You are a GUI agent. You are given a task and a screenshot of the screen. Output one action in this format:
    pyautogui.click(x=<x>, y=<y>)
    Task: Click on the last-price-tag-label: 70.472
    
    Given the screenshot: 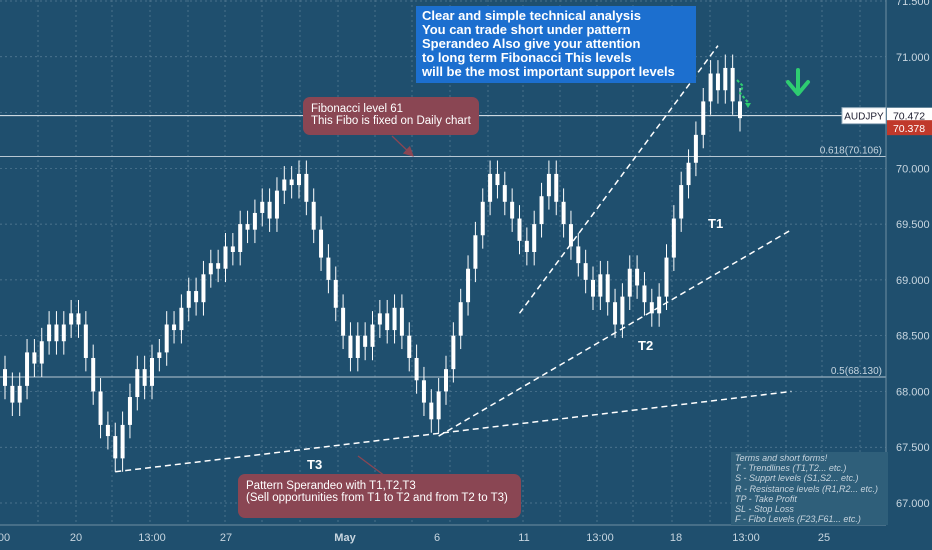 What is the action you would take?
    pyautogui.click(x=909, y=117)
    